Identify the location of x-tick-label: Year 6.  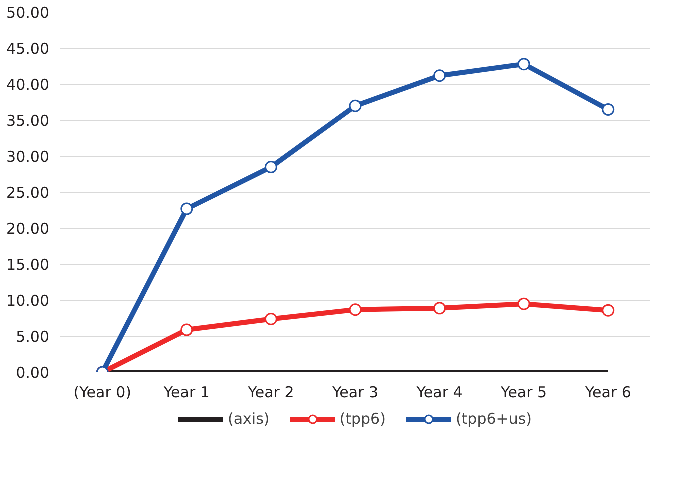
(608, 393).